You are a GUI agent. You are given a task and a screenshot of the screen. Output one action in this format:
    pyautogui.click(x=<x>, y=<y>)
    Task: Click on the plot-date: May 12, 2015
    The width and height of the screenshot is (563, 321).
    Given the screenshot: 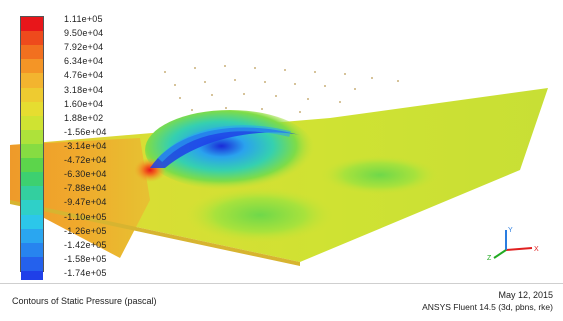 What is the action you would take?
    pyautogui.click(x=525, y=295)
    